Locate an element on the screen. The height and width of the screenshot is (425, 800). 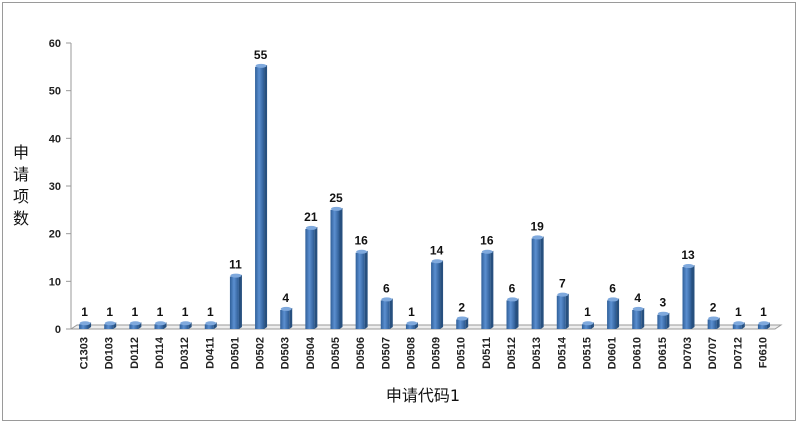
x-tick-label: D0703 is located at coordinates (688, 353).